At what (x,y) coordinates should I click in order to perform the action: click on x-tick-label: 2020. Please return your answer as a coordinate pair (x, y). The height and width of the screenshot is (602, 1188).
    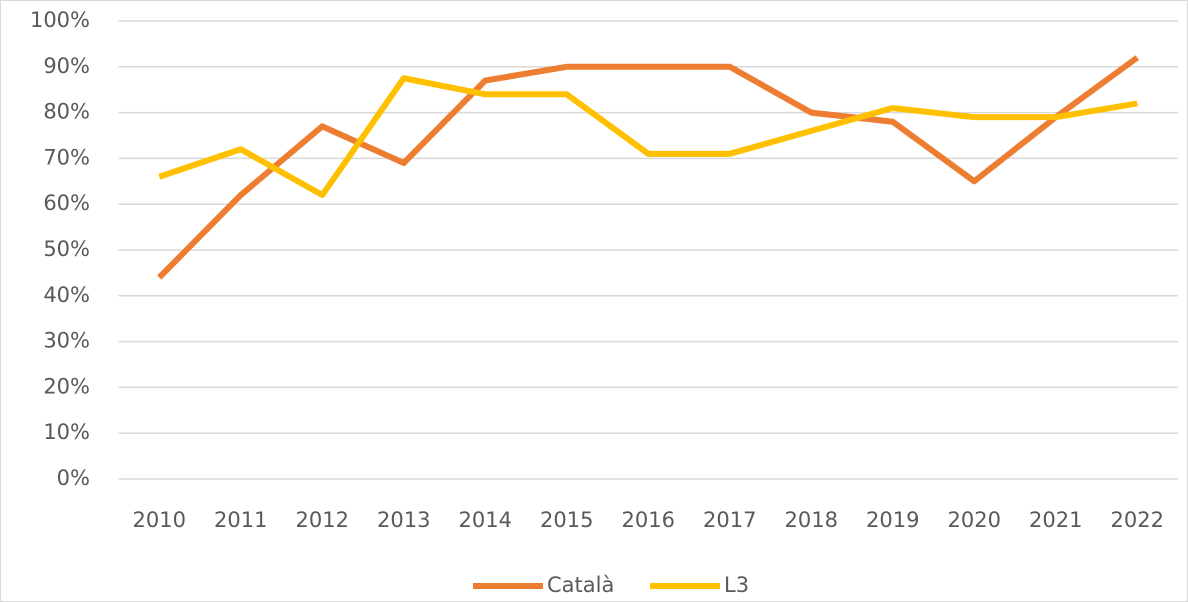
    Looking at the image, I should click on (974, 520).